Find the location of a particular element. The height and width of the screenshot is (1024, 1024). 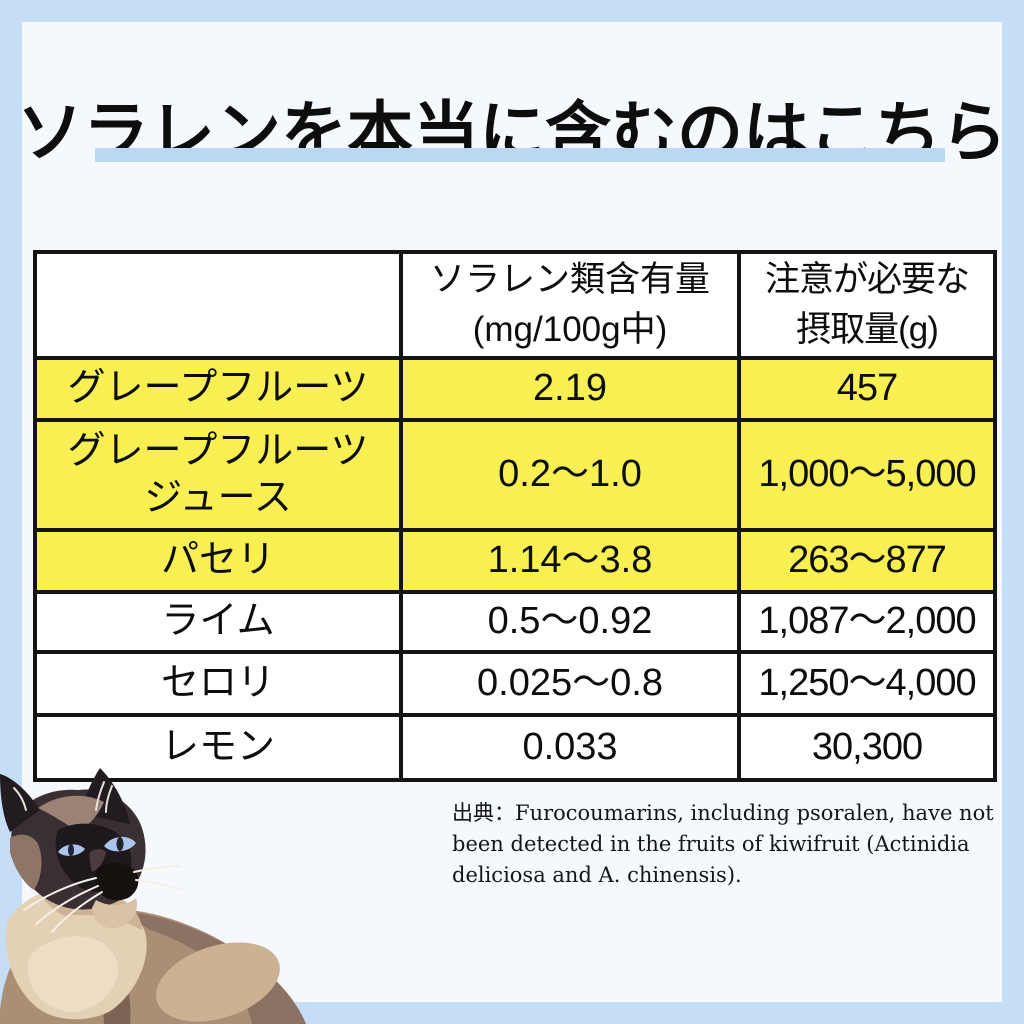

intake-value-cell: 1,250〜4,000 is located at coordinates (867, 683).